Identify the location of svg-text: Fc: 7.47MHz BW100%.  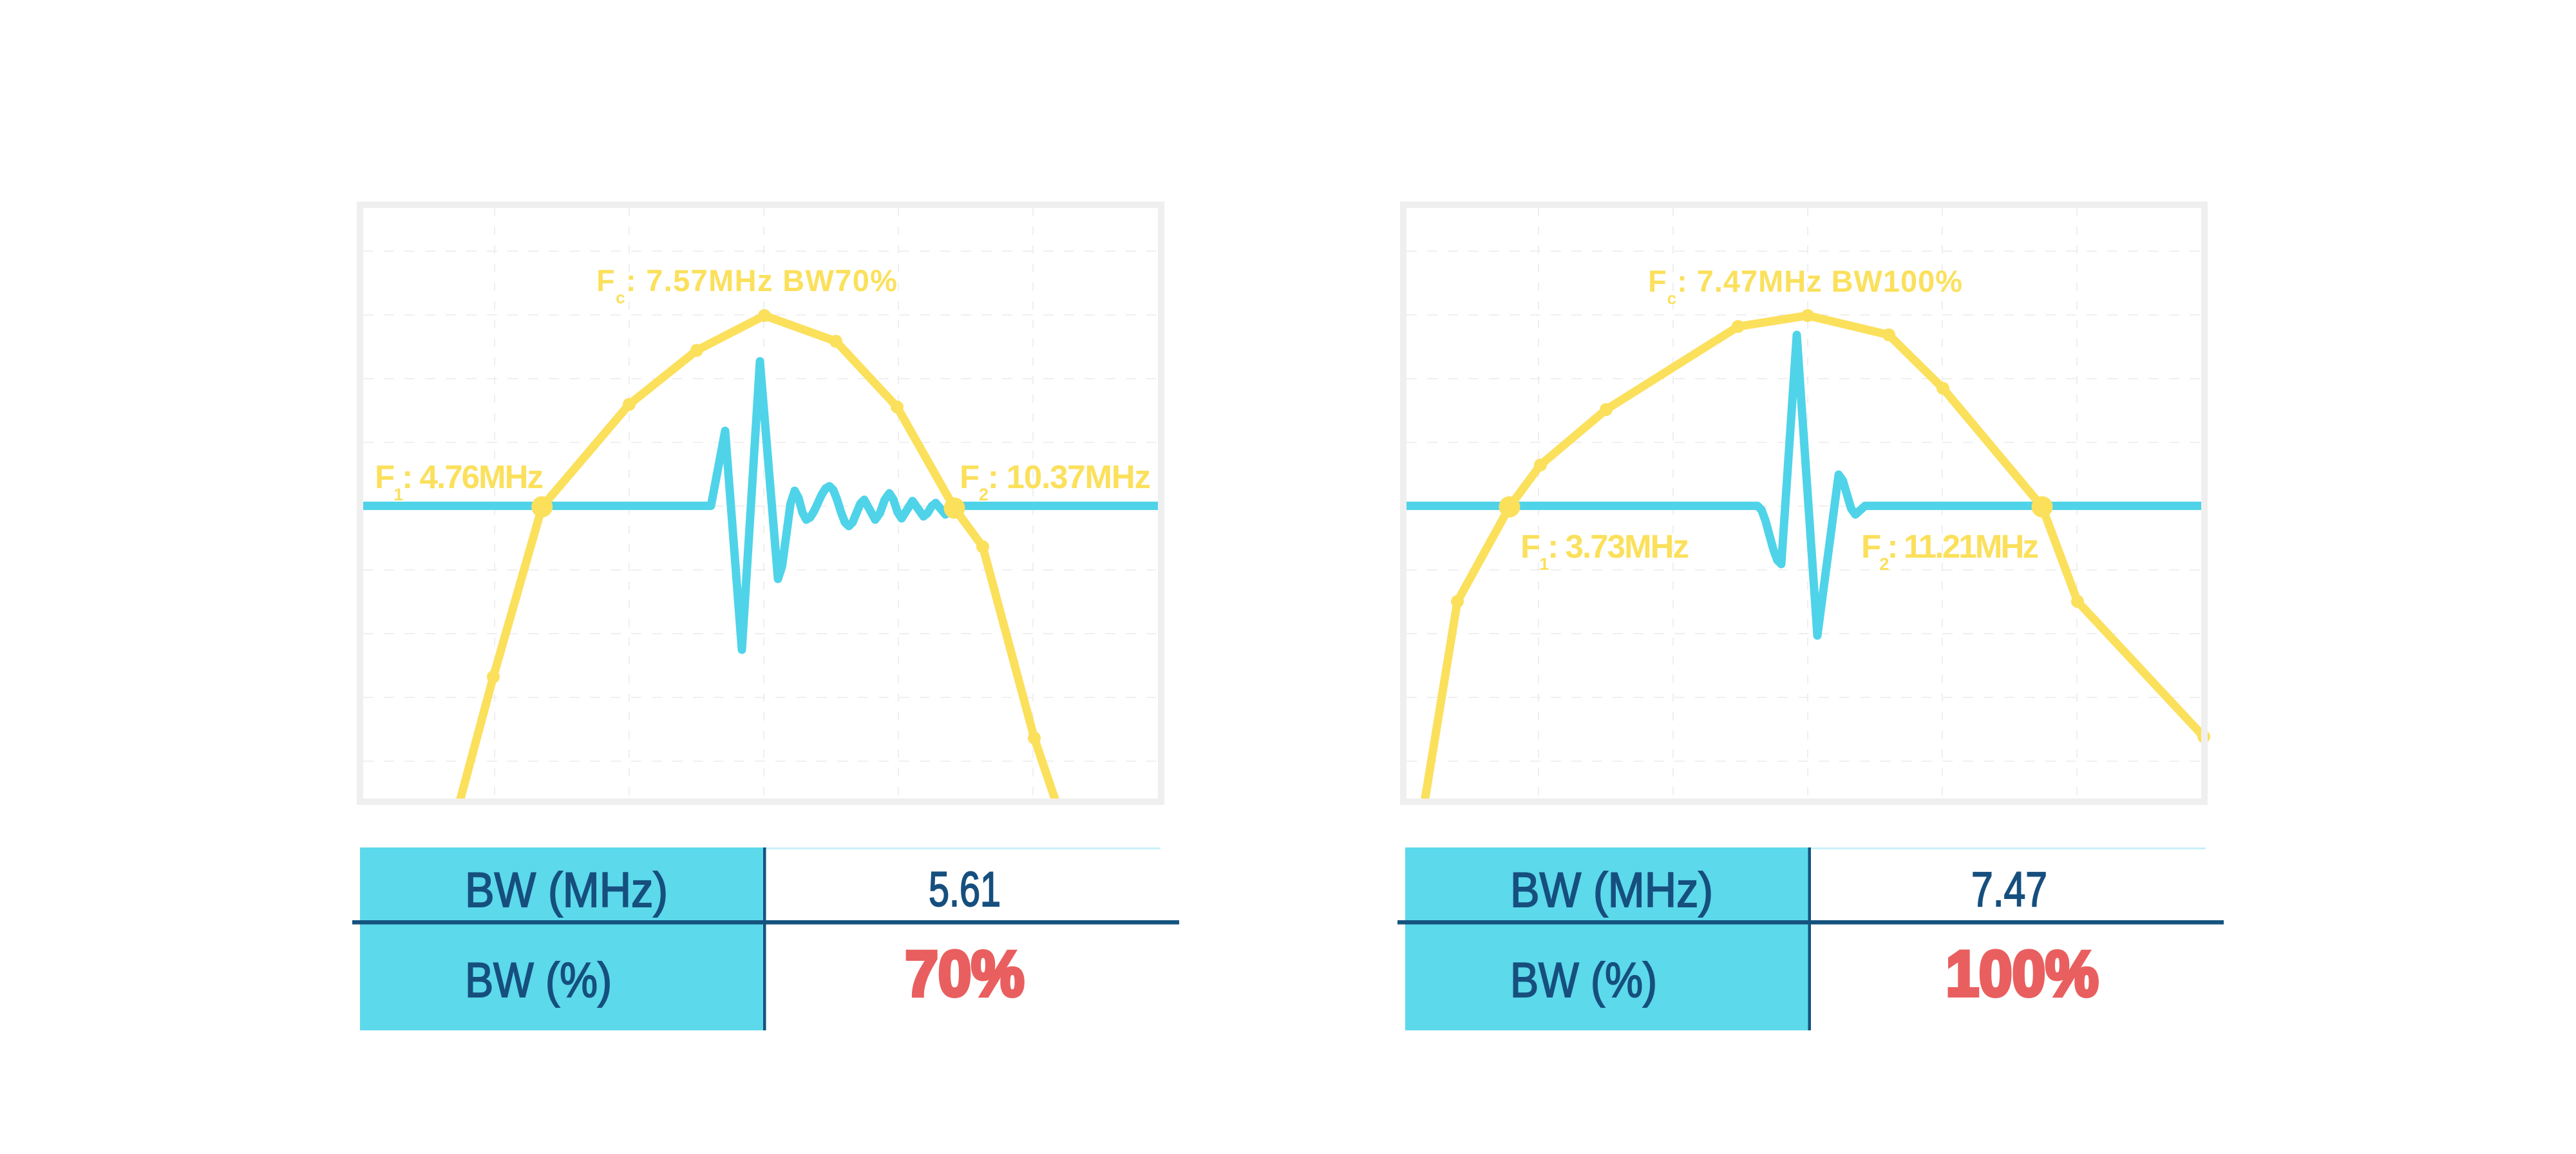
(1805, 286).